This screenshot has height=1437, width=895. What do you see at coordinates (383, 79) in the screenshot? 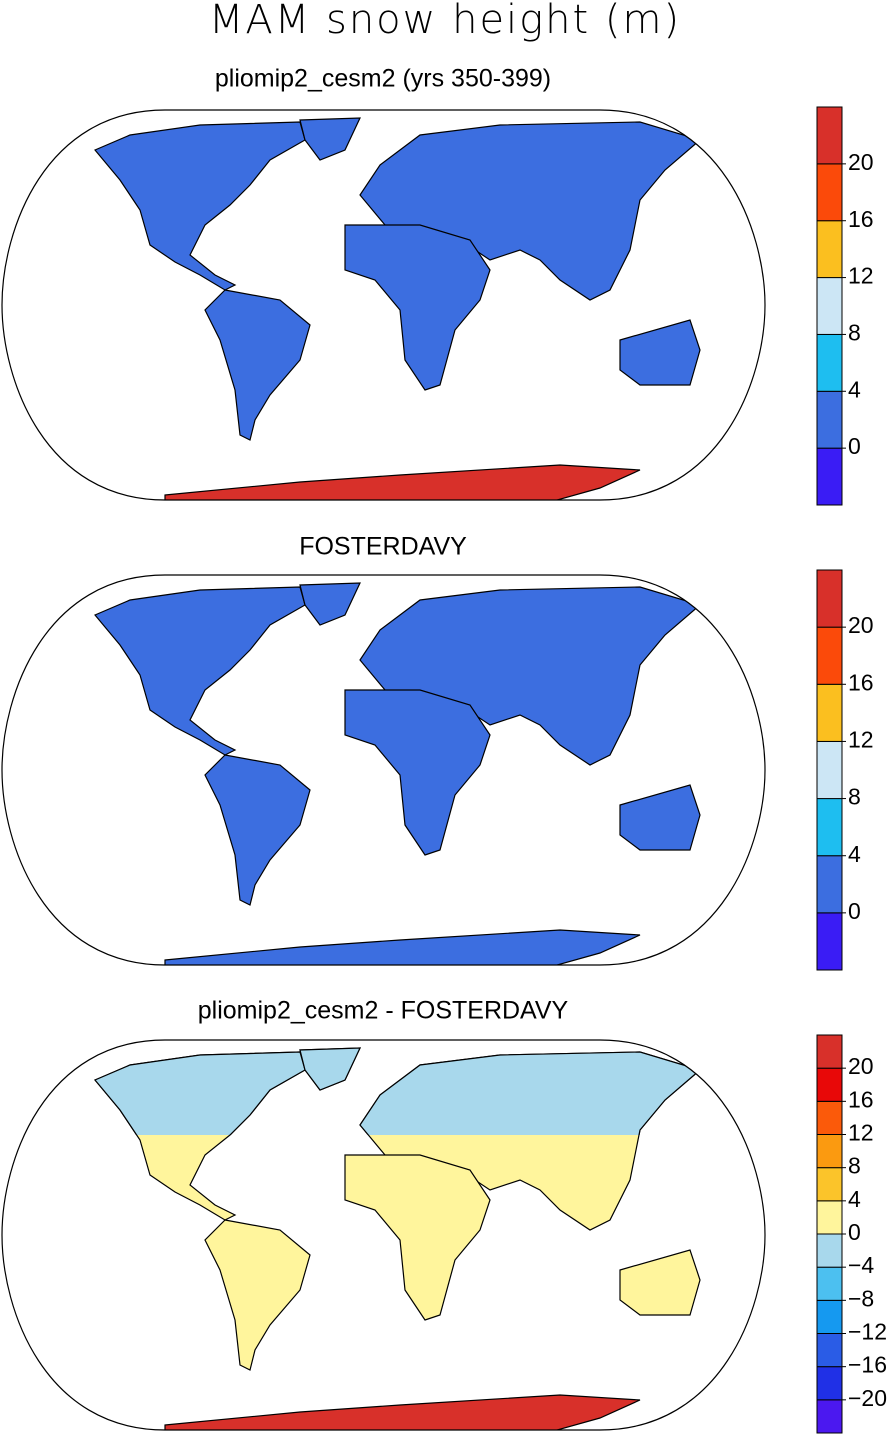
I see `panel-title: pliomip2_cesm2 (yrs 350-399)` at bounding box center [383, 79].